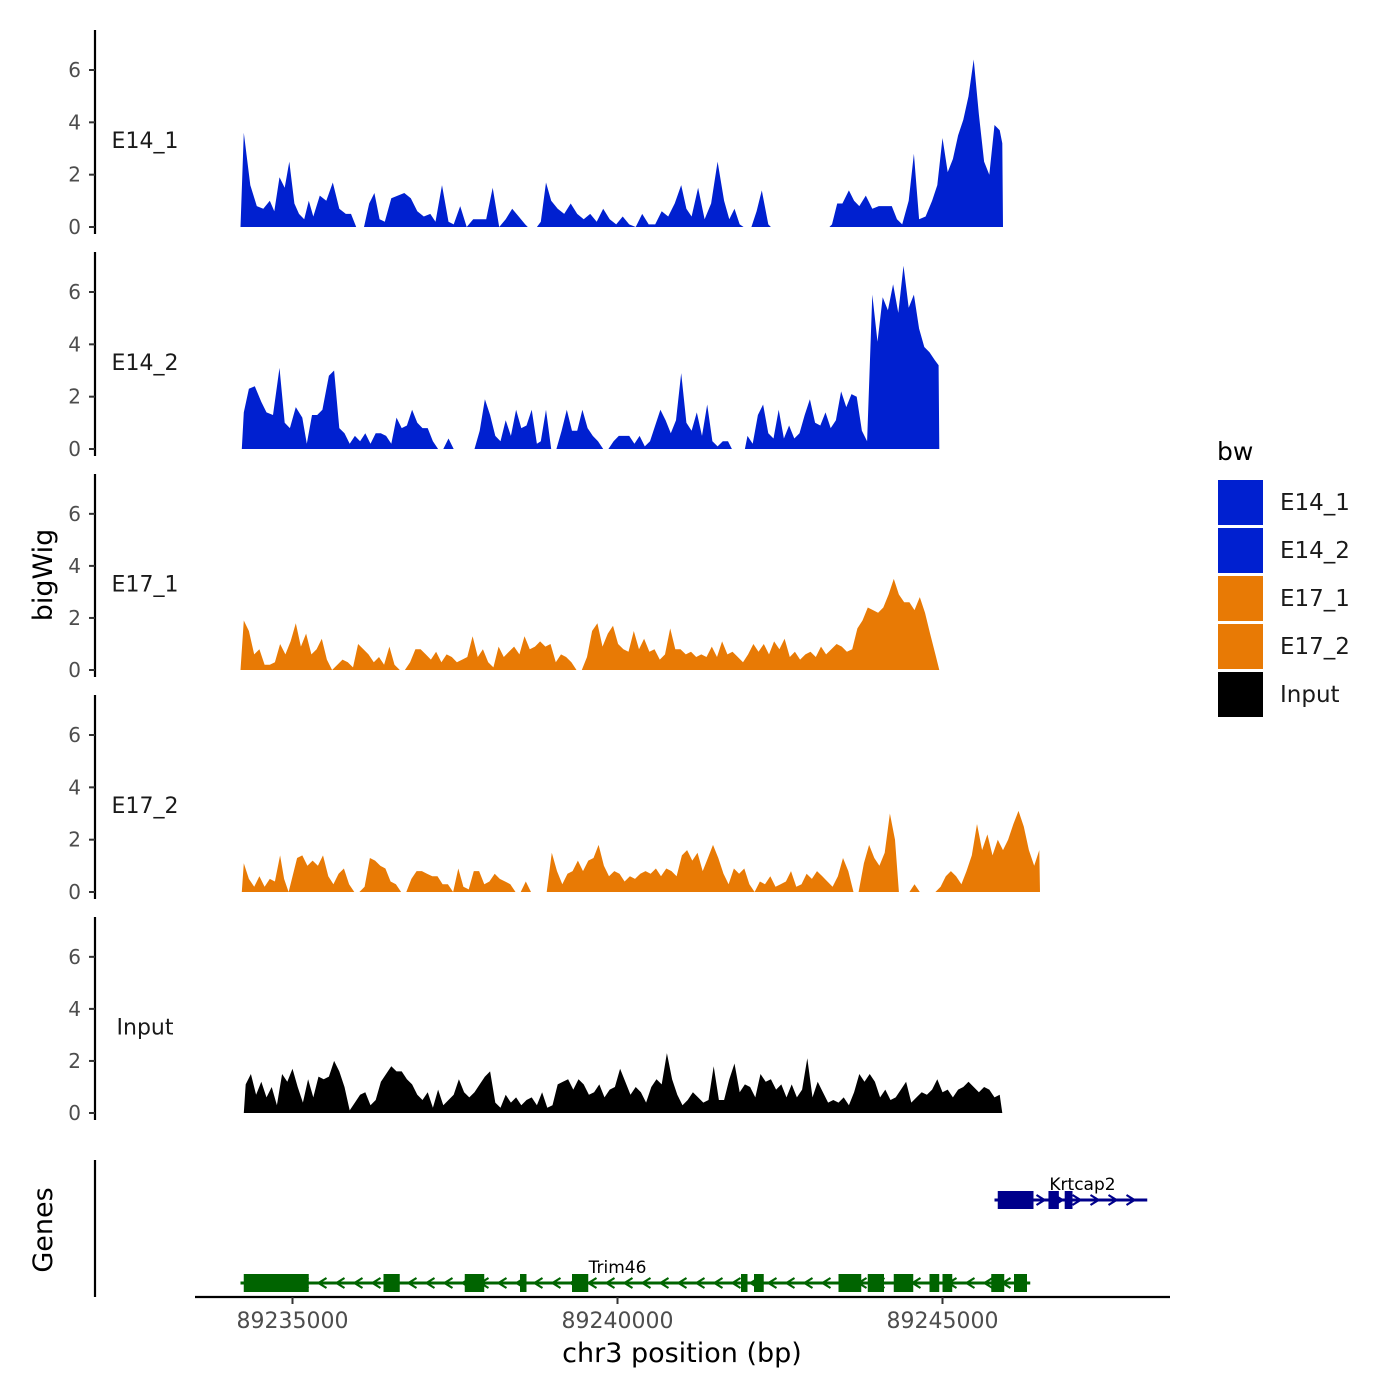 Image resolution: width=1400 pixels, height=1400 pixels. What do you see at coordinates (682, 1314) in the screenshot?
I see `x-axis: 89235000 89240000 89245000` at bounding box center [682, 1314].